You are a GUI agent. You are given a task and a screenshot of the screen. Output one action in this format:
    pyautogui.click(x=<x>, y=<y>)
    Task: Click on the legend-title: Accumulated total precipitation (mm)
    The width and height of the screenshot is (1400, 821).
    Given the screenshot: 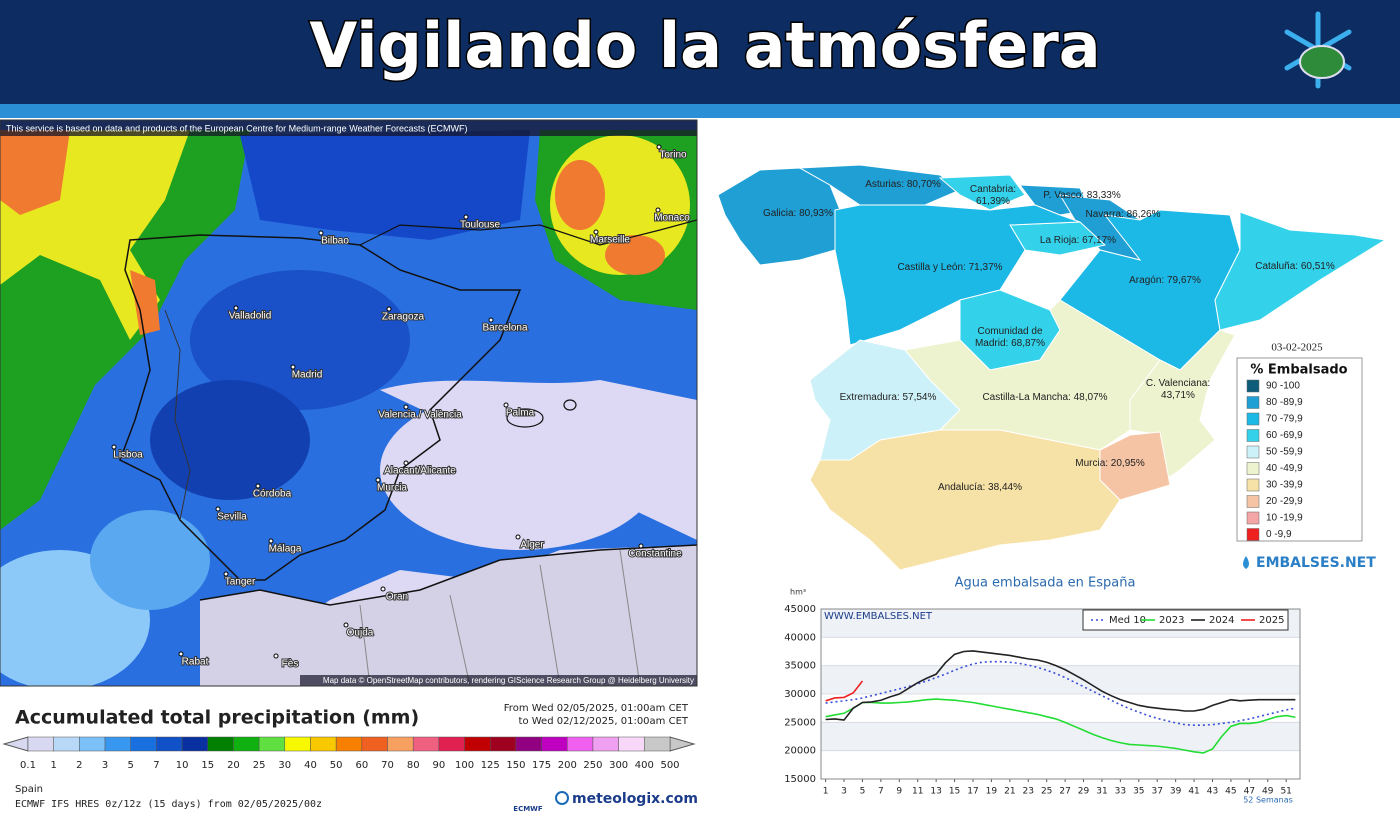 What is the action you would take?
    pyautogui.click(x=217, y=718)
    